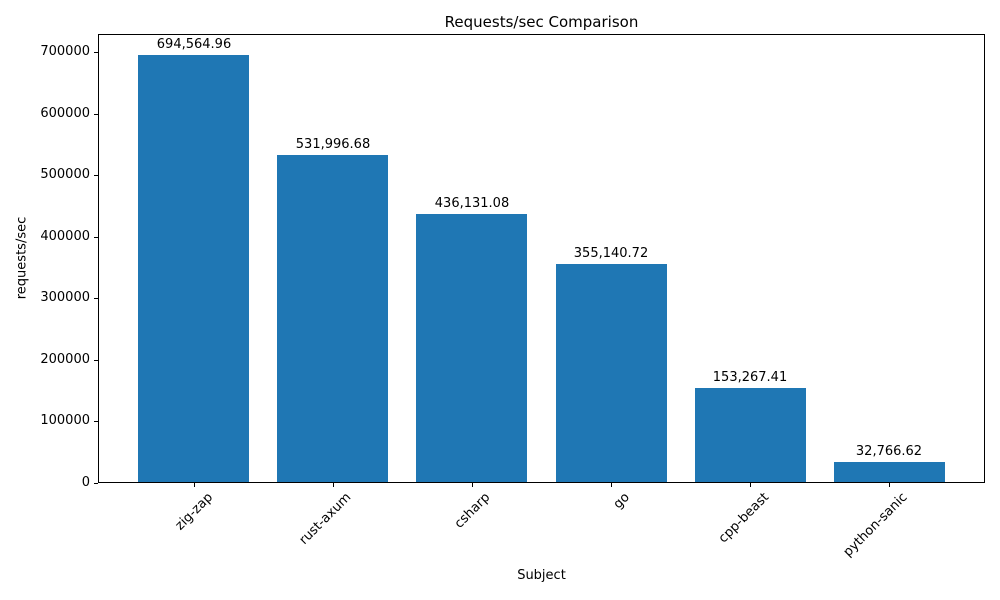 This screenshot has width=1000, height=600. What do you see at coordinates (541, 22) in the screenshot?
I see `chart-title: Requests/sec Comparison` at bounding box center [541, 22].